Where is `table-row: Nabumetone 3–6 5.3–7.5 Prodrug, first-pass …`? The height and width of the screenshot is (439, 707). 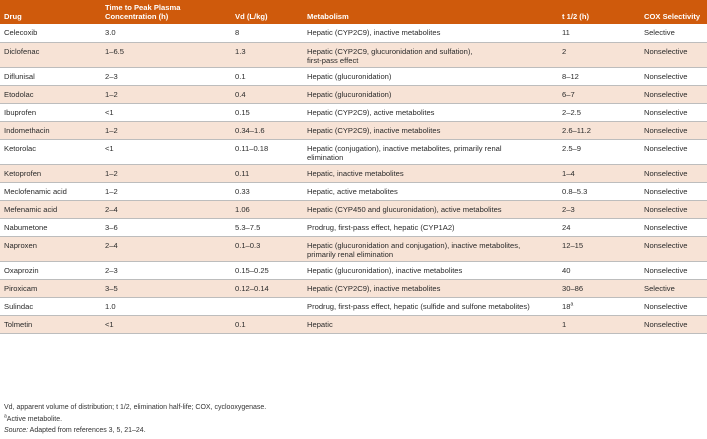
table-row: Nabumetone 3–6 5.3–7.5 Prodrug, first-pass … is located at coordinates (353, 227).